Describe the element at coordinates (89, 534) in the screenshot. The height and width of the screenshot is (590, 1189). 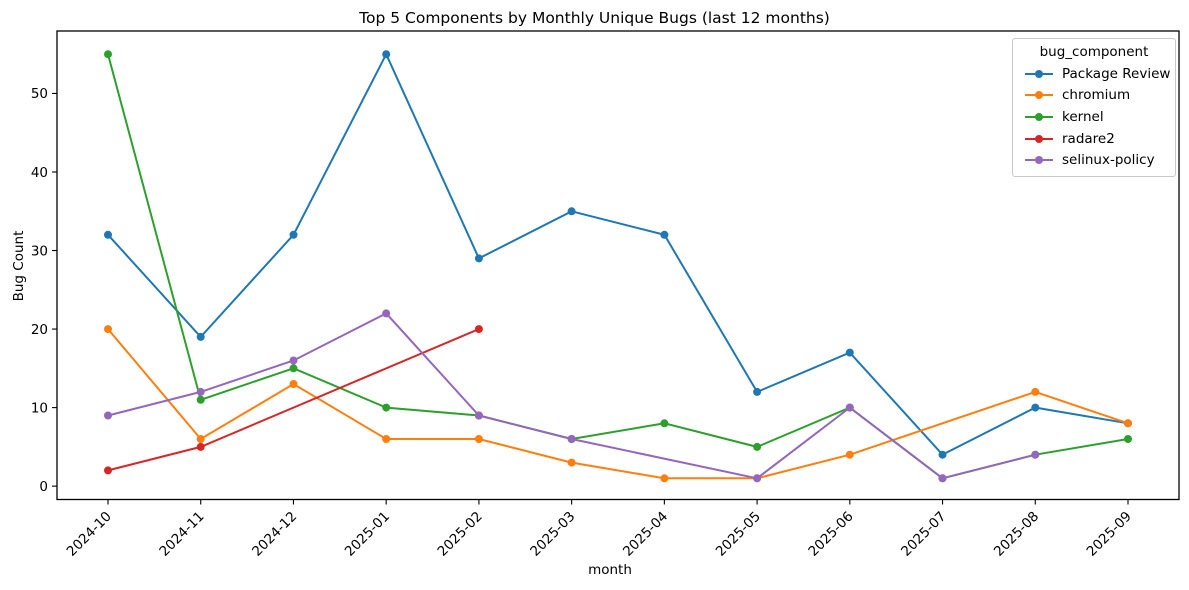
I see `x-tick-label: 2024-10` at that location.